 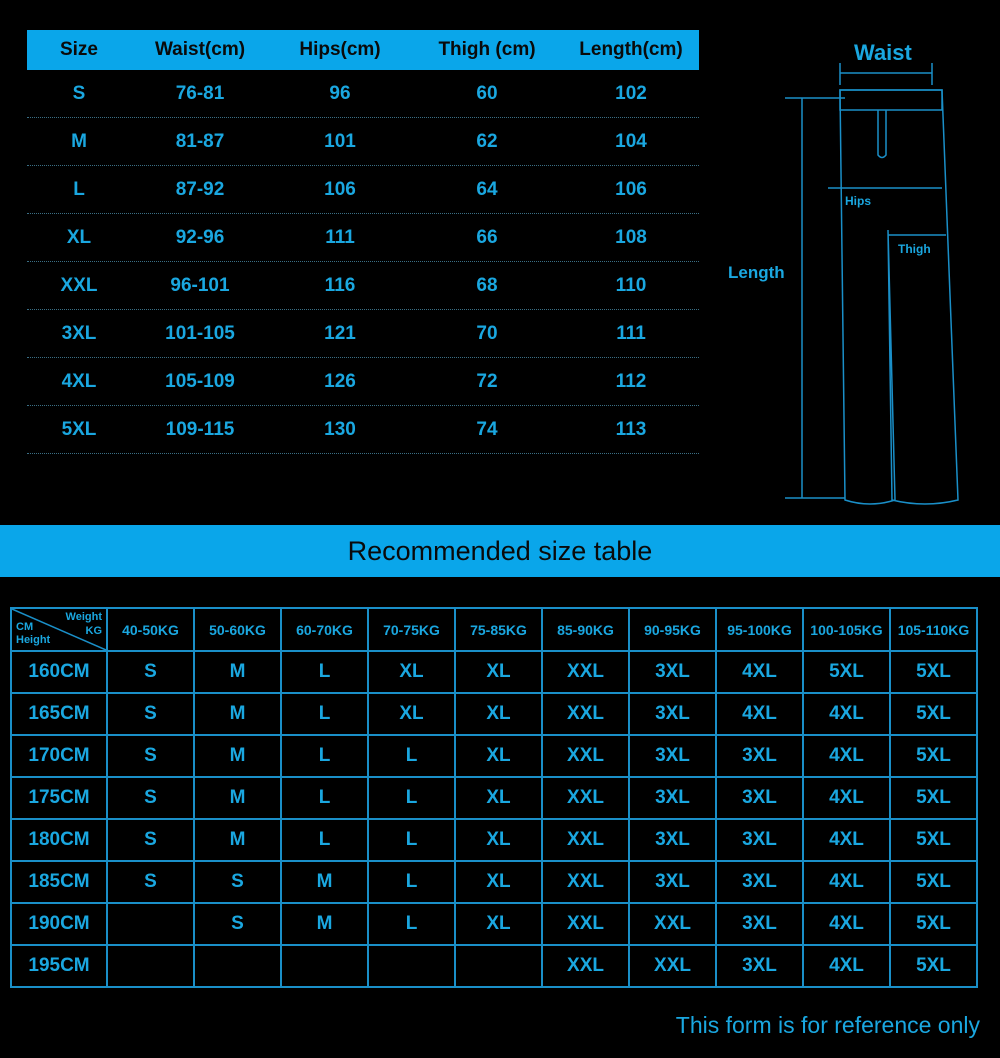 I want to click on table-row: M 81-87 101 62 104, so click(x=363, y=142).